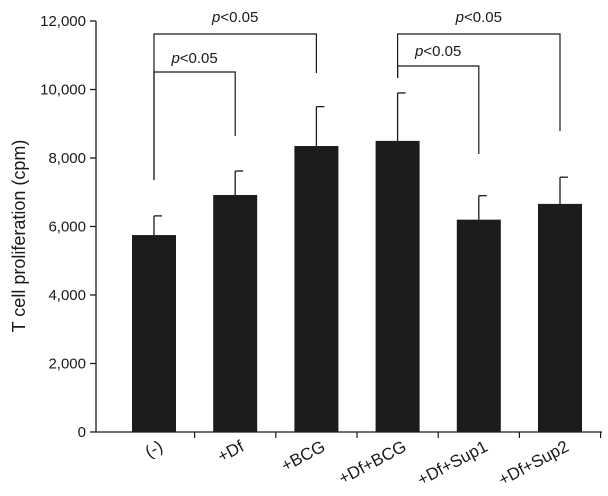 This screenshot has width=608, height=496. What do you see at coordinates (372, 462) in the screenshot?
I see `x-tick-label: +Df+BCG` at bounding box center [372, 462].